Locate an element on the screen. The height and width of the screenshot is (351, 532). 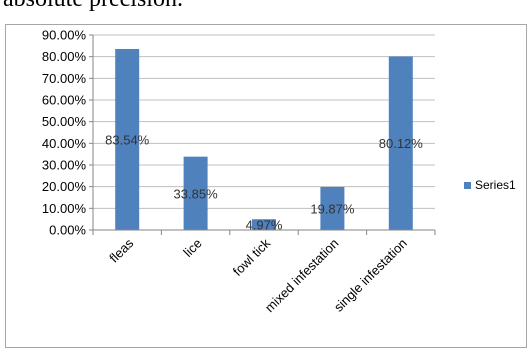
y-tick-label: 50.00% is located at coordinates (64, 121).